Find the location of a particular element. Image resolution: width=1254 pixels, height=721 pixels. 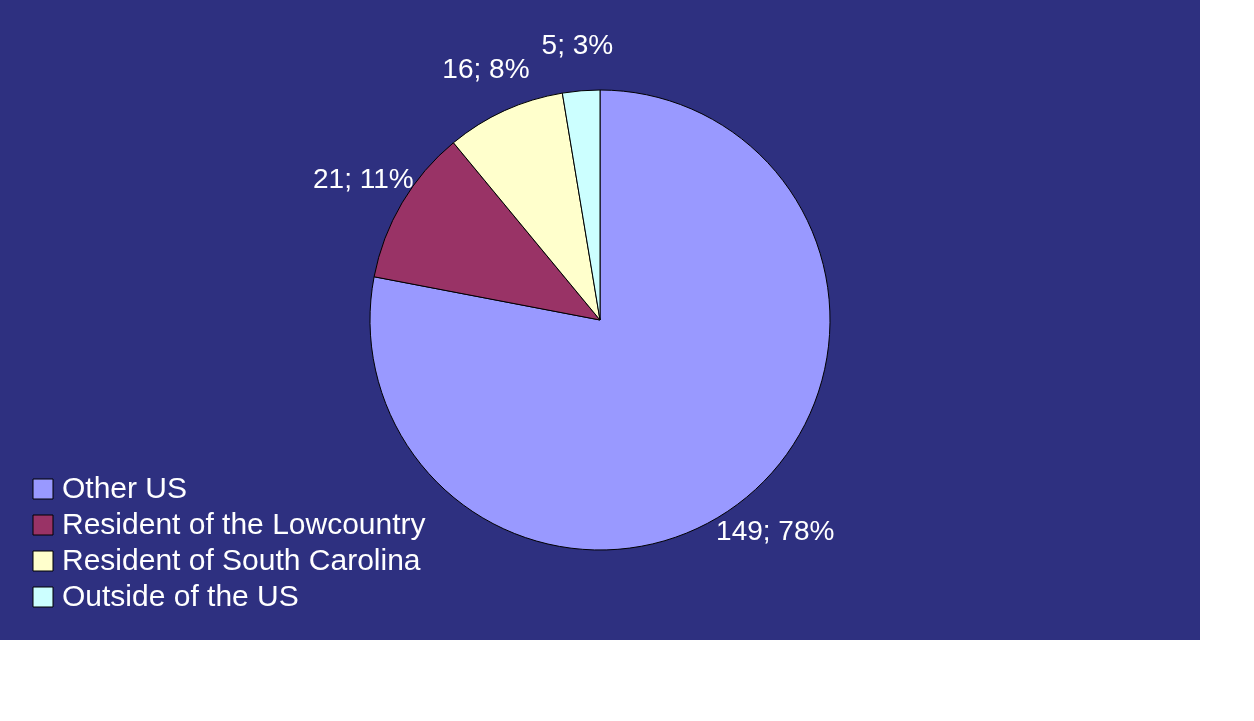

legend-label: Resident of South Carolina is located at coordinates (241, 559).